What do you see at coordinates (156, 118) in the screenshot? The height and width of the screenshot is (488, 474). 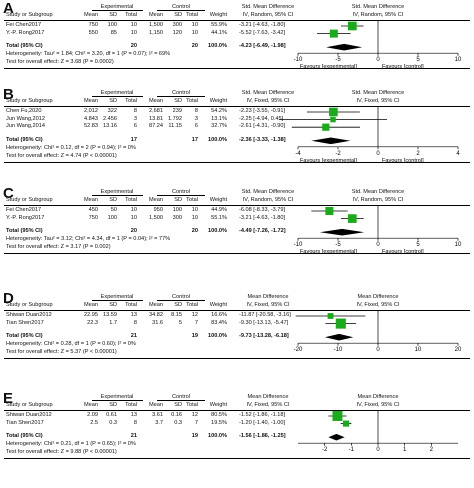 I see `ctrl-mean: 13.81` at bounding box center [156, 118].